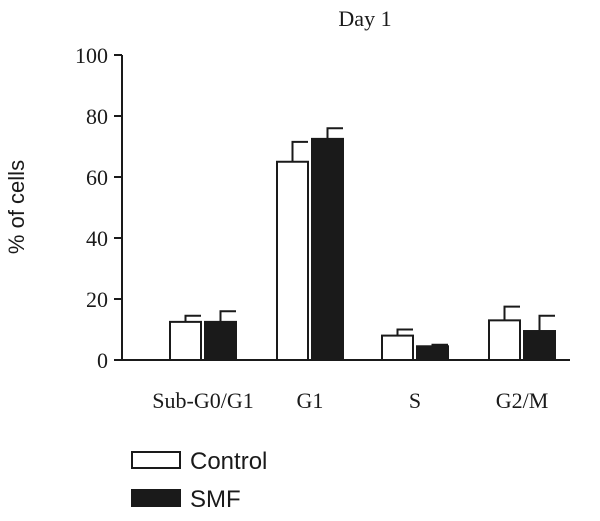  Describe the element at coordinates (364, 18) in the screenshot. I see `chart-title: Day 1` at that location.